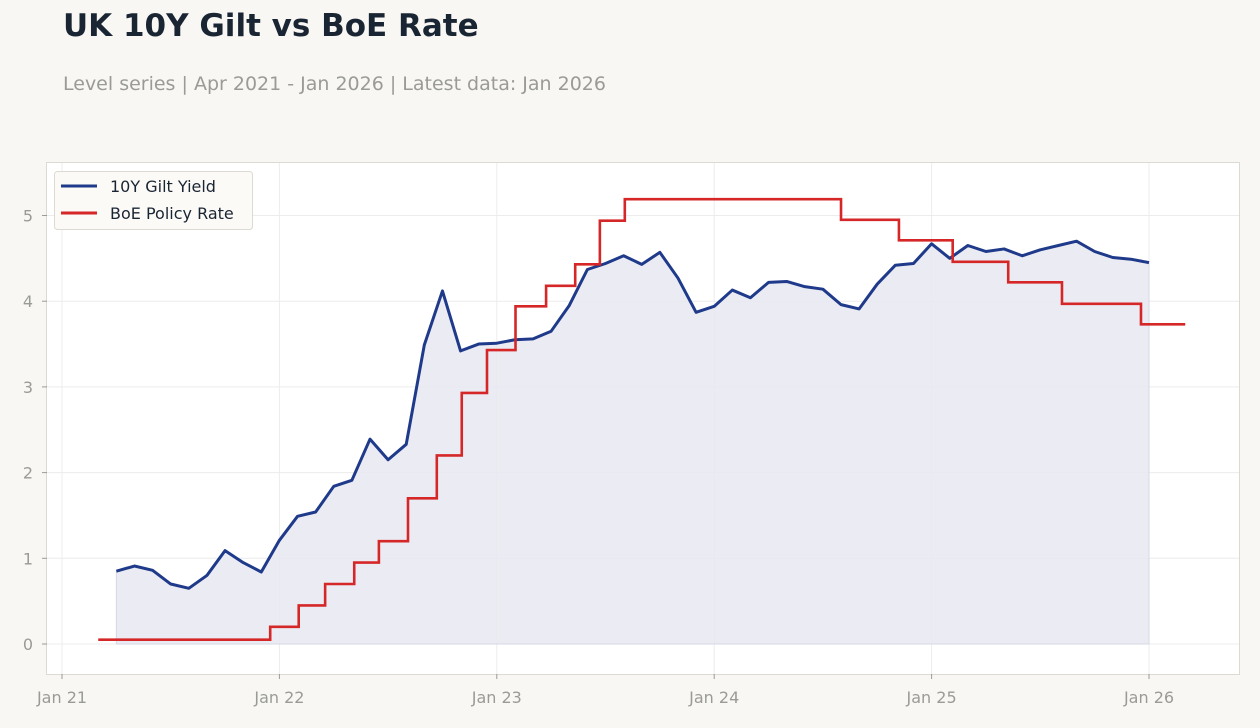 Image resolution: width=1260 pixels, height=728 pixels. What do you see at coordinates (28, 387) in the screenshot?
I see `y-tick-label: 3` at bounding box center [28, 387].